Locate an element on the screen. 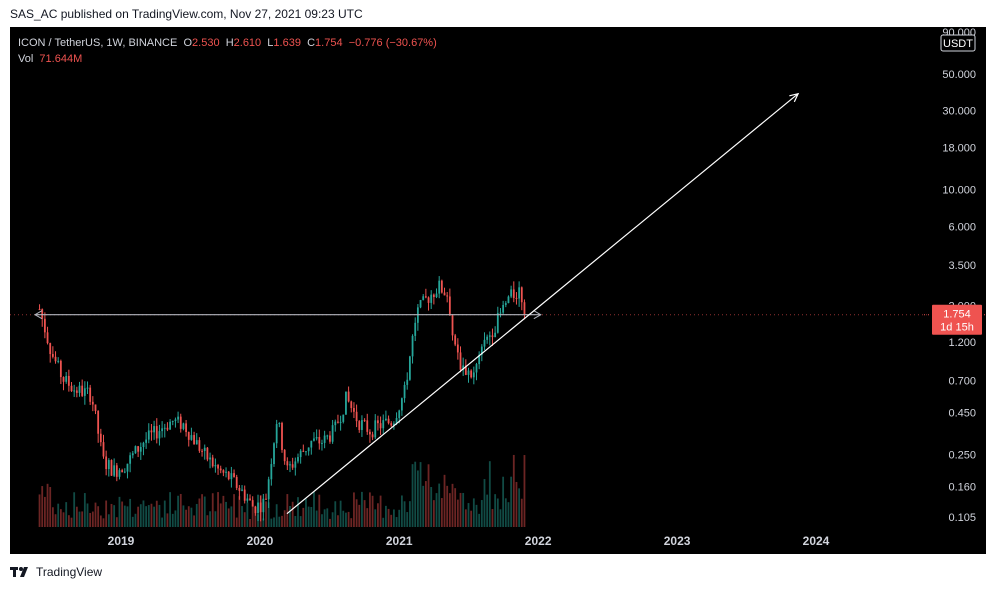  volume-label: Vol is located at coordinates (26, 59).